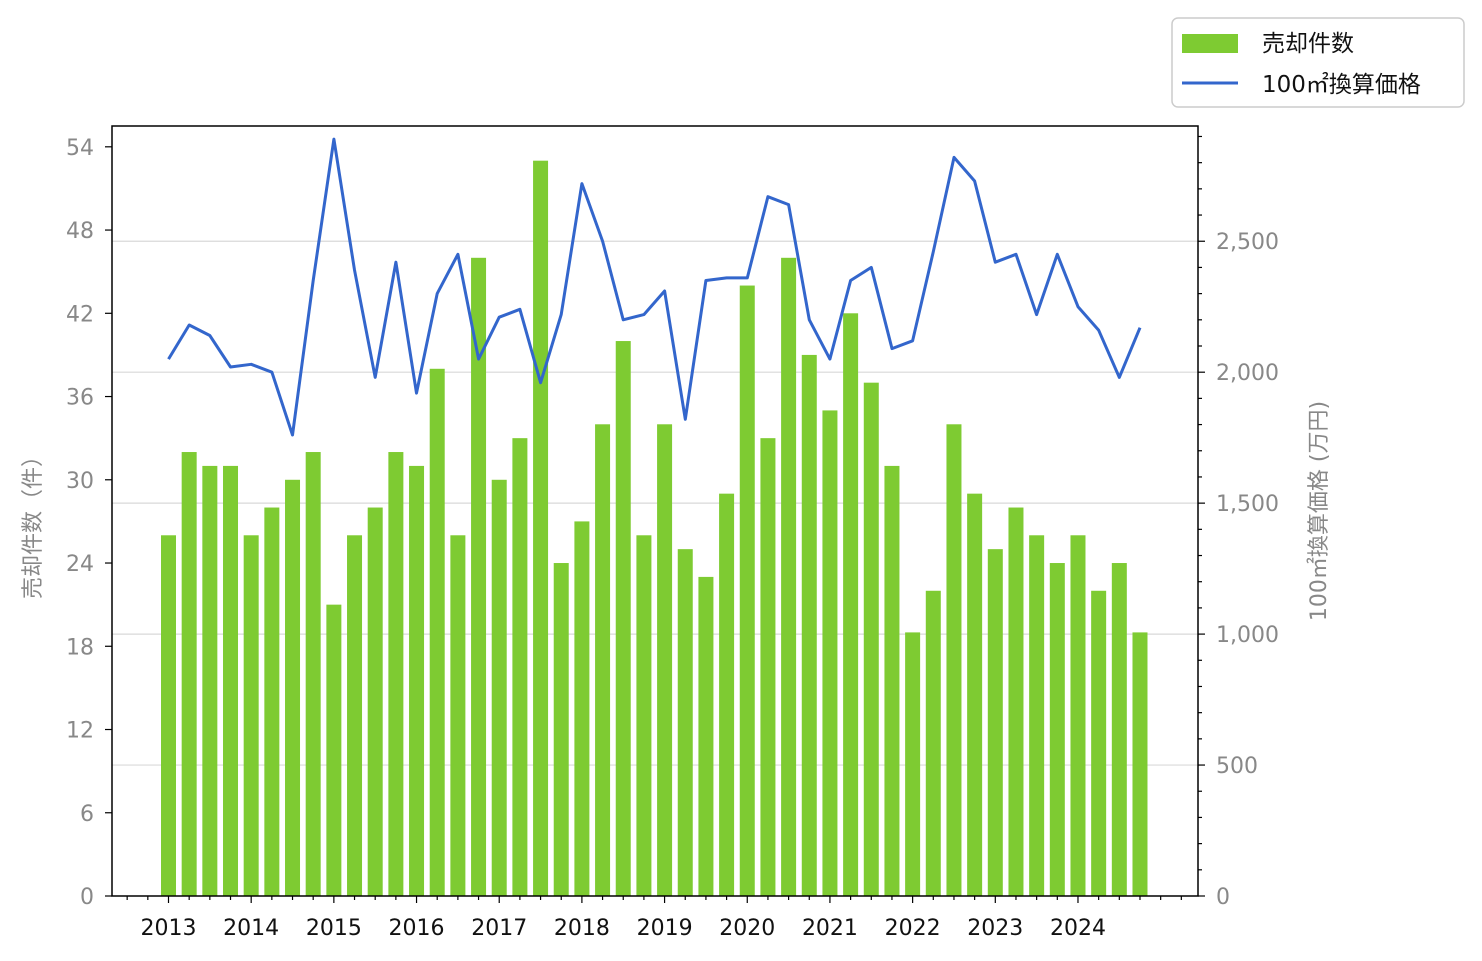 This screenshot has width=1482, height=961. I want to click on legend-bar-label: 売却件数, so click(1308, 44).